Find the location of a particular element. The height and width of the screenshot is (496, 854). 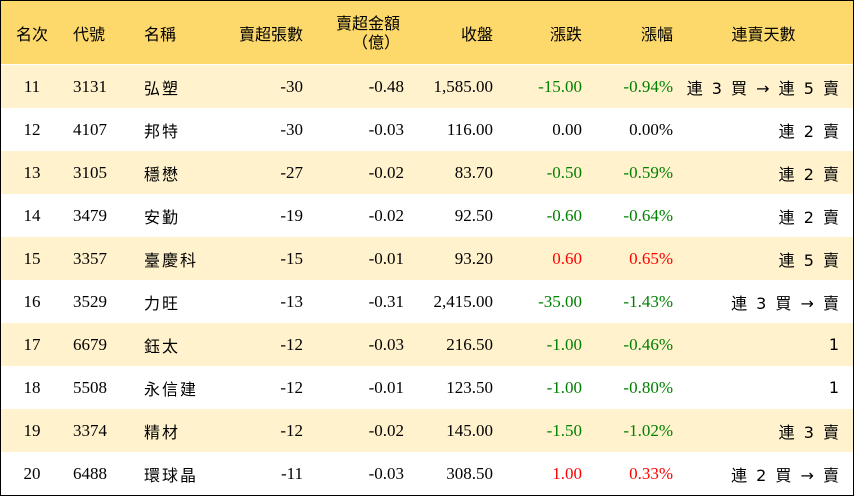

rank-cell: 12 is located at coordinates (32, 129).